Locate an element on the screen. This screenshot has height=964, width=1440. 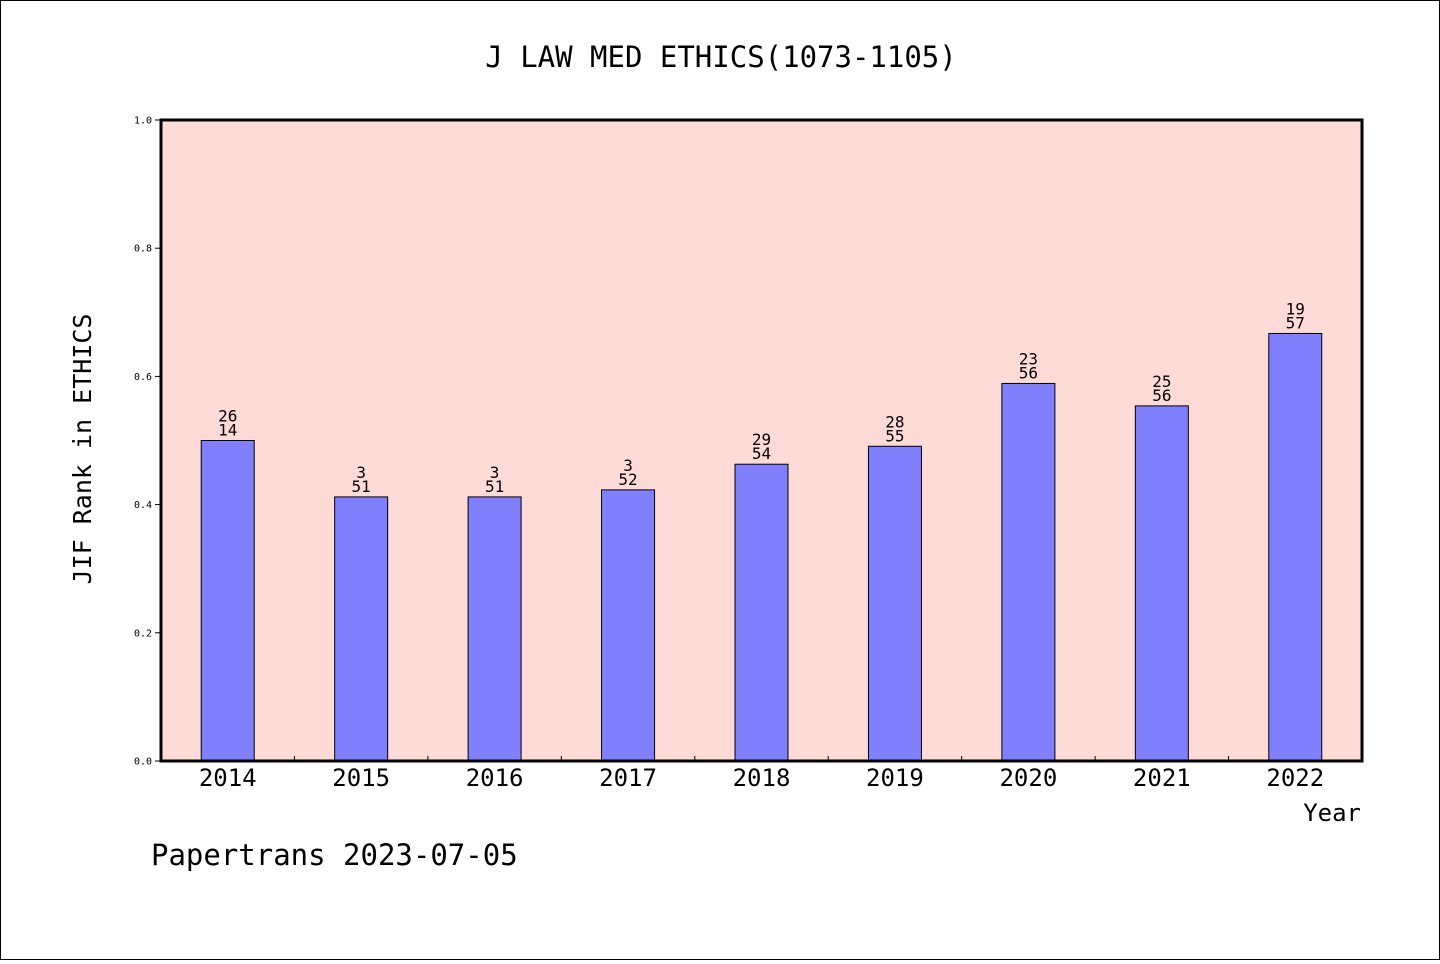
bar-2019 is located at coordinates (894, 603).